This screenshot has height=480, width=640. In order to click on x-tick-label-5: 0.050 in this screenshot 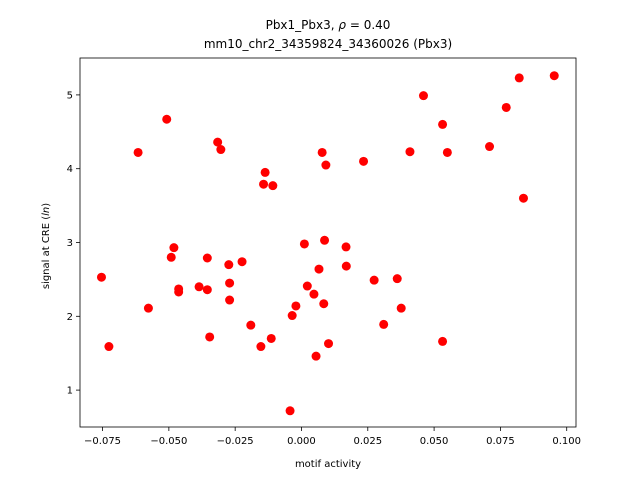, I will do `click(434, 441)`.